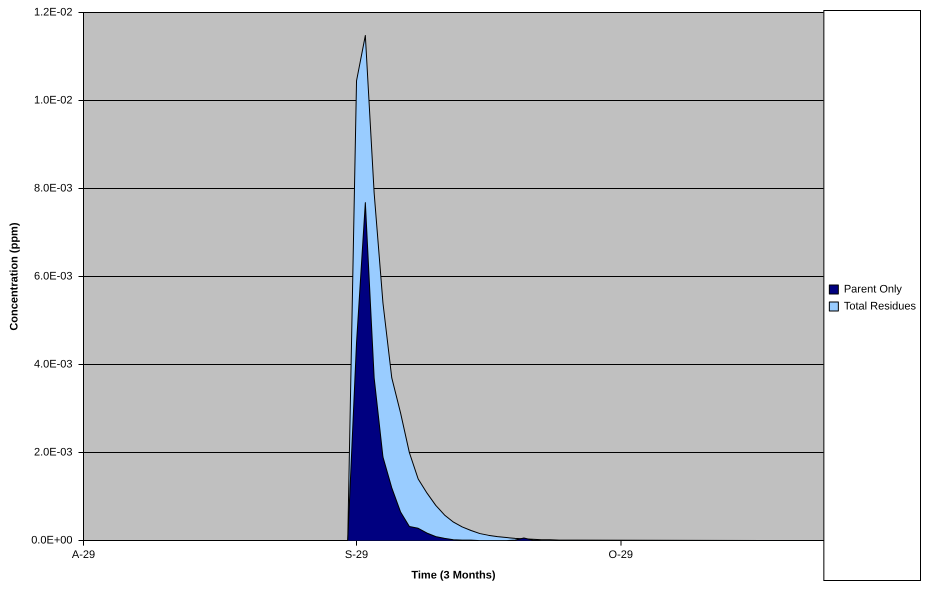 The width and height of the screenshot is (930, 590). Describe the element at coordinates (51, 540) in the screenshot. I see `y-tick-label: 0.0E+00` at that location.